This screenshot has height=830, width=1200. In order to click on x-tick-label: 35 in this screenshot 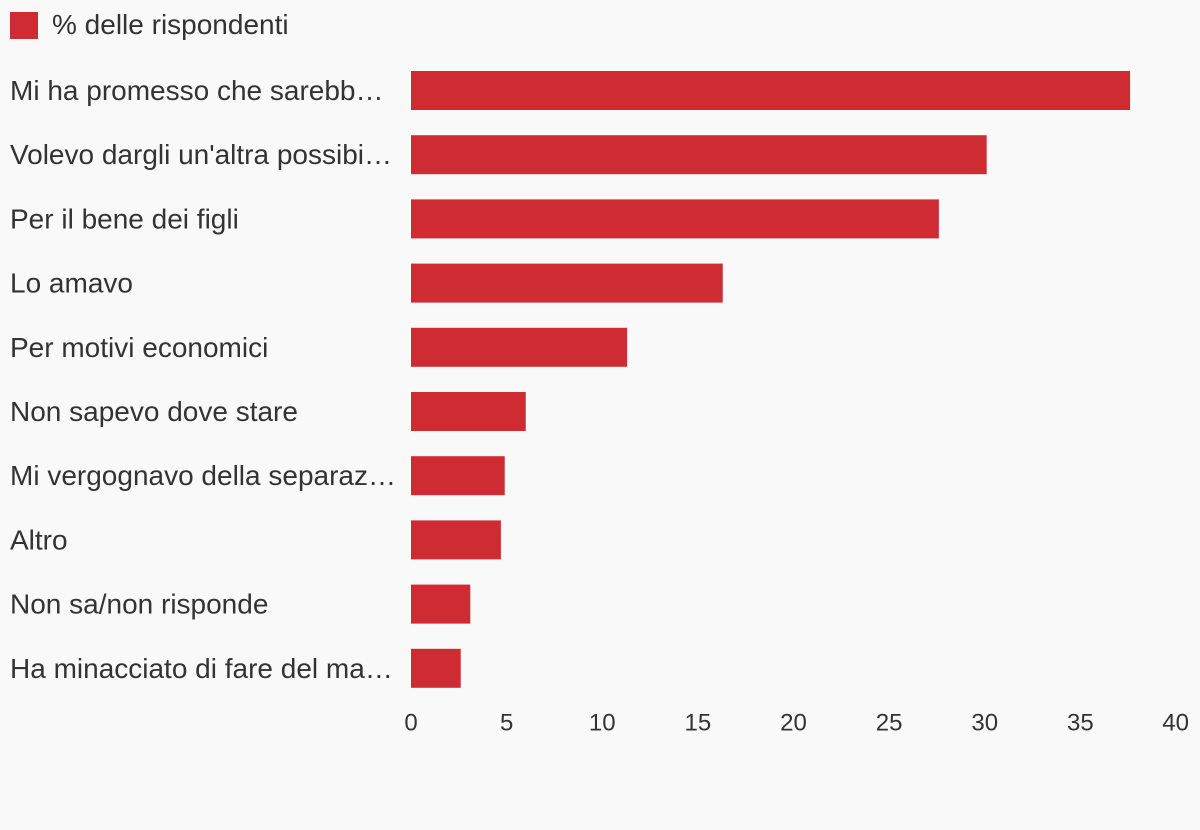, I will do `click(1080, 723)`.